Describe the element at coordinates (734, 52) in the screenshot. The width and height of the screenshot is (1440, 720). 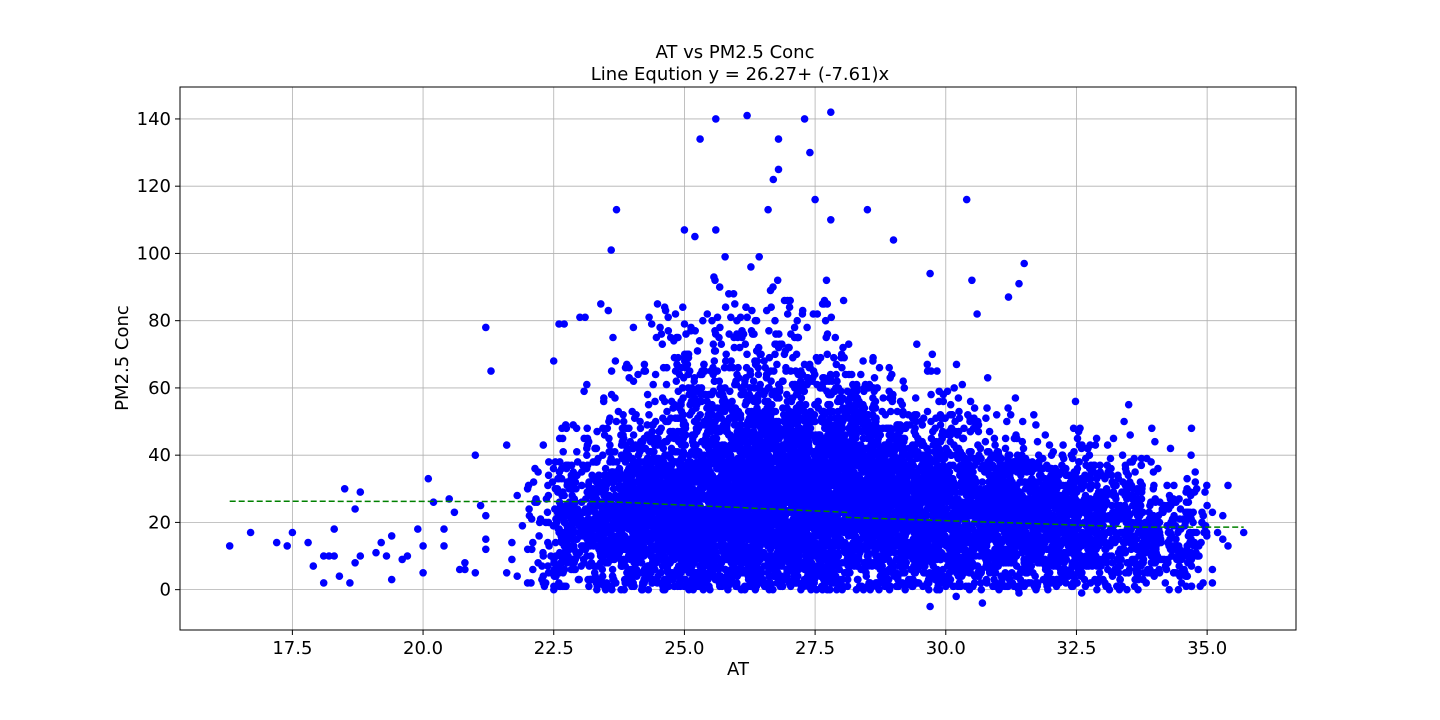
I see `chart-title: AT vs PM2.5 Conc` at that location.